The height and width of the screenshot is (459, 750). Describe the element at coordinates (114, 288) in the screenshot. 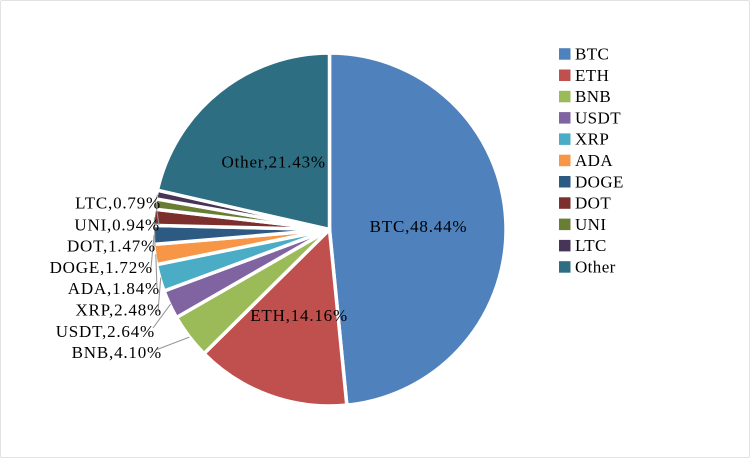

I see `svg-text: ADA,1.84%` at that location.